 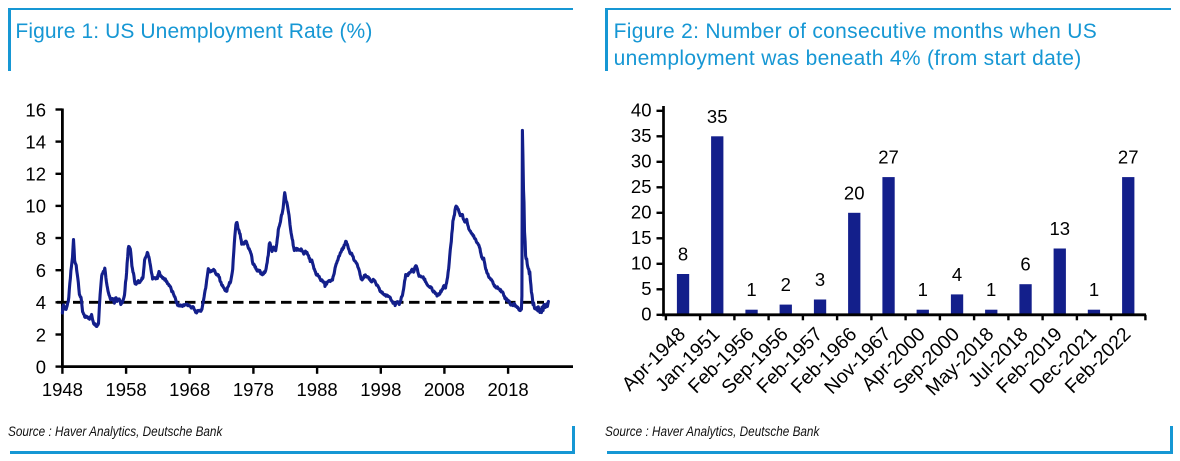 What do you see at coordinates (317, 389) in the screenshot?
I see `svg-text: 1988` at bounding box center [317, 389].